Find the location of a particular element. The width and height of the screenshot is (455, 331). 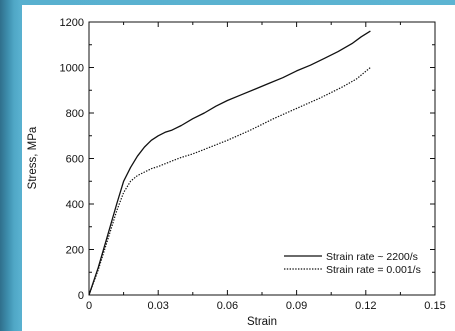

x-tick-label: 0.03 is located at coordinates (157, 306).